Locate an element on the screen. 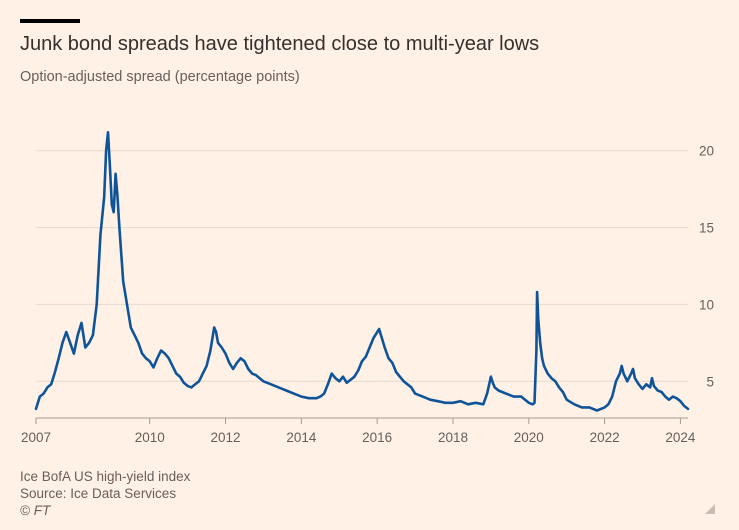 This screenshot has height=530, width=739. x-tick-label: 2012 is located at coordinates (226, 437).